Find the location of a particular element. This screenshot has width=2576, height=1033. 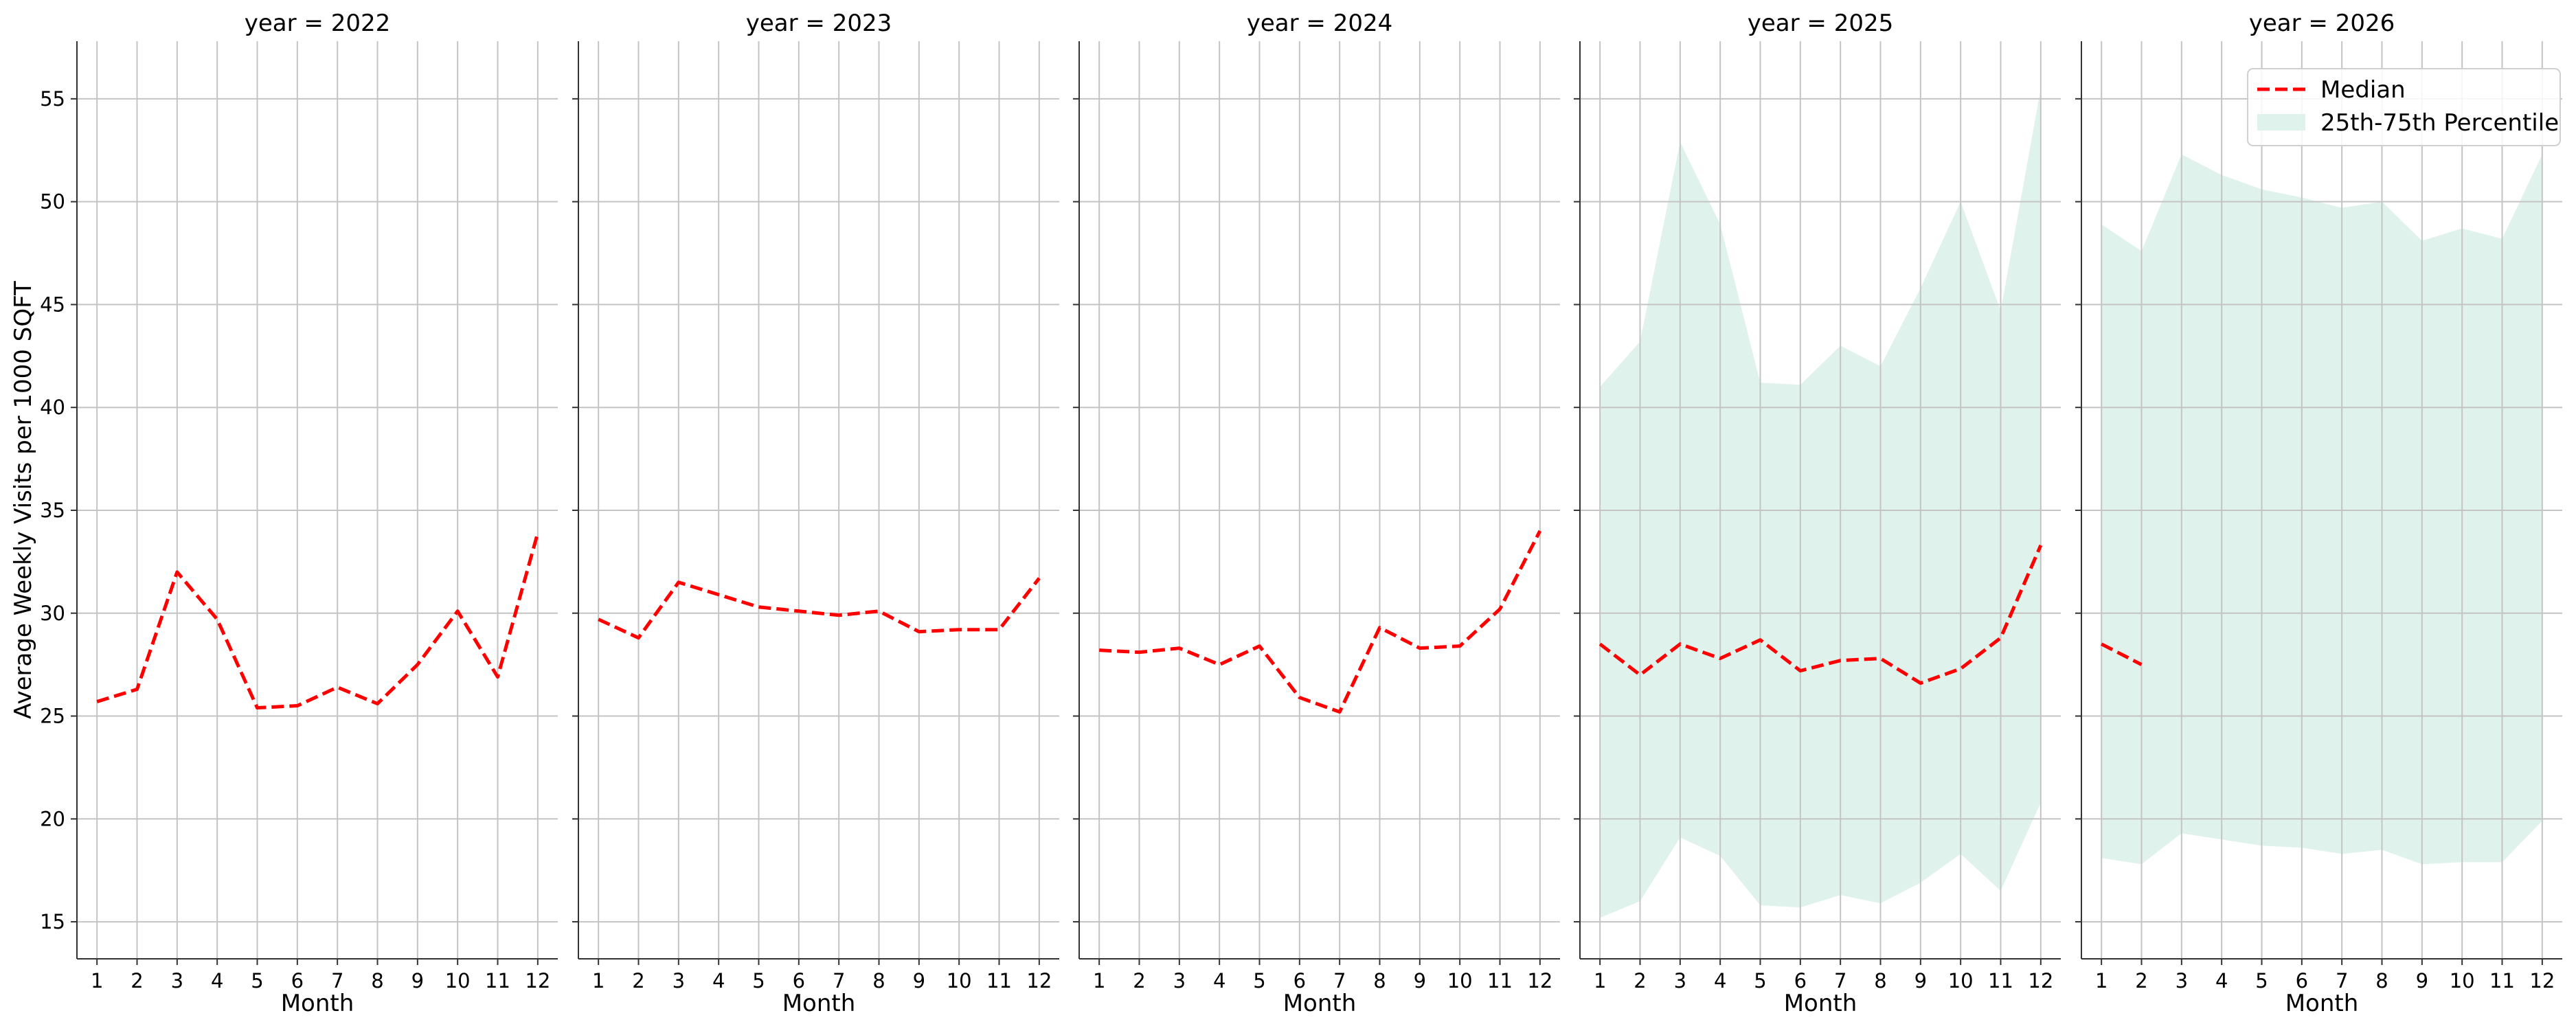

panel-title: year = 2022 is located at coordinates (317, 24).